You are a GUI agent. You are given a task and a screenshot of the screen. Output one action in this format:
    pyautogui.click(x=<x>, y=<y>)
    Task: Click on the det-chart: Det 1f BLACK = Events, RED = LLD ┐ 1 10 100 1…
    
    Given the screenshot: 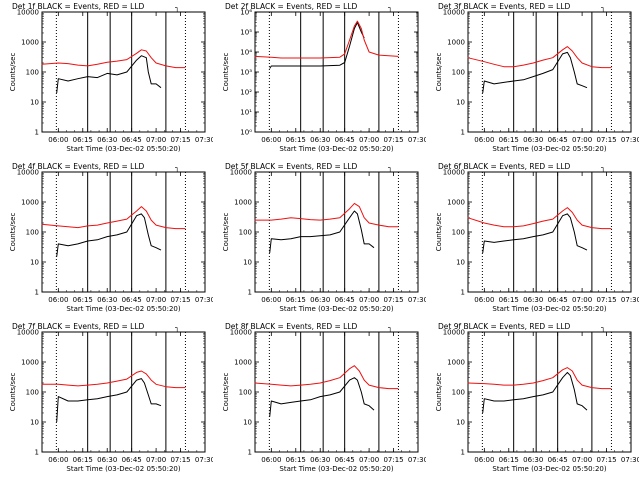 What is the action you would take?
    pyautogui.click(x=111, y=77)
    